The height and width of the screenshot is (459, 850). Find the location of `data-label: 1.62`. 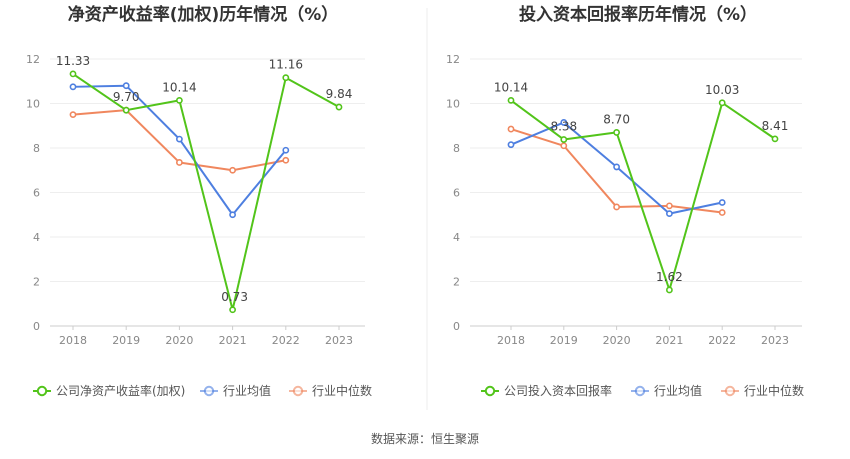

data-label: 1.62 is located at coordinates (669, 277).